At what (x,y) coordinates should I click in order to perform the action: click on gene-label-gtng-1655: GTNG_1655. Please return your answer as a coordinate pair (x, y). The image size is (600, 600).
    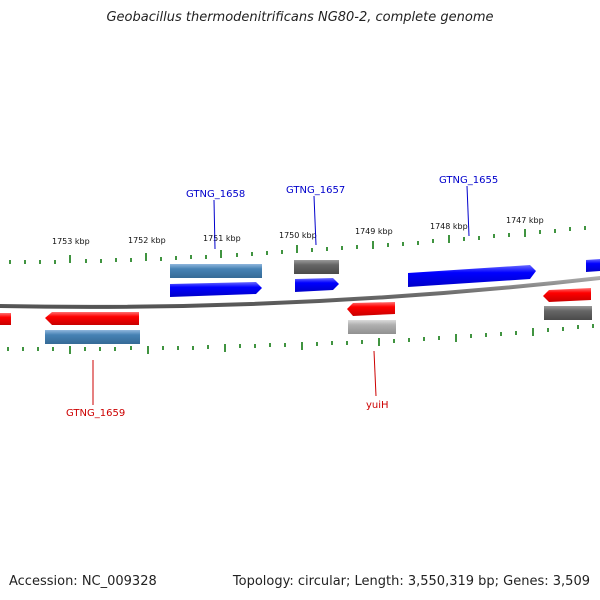
    Looking at the image, I should click on (468, 180).